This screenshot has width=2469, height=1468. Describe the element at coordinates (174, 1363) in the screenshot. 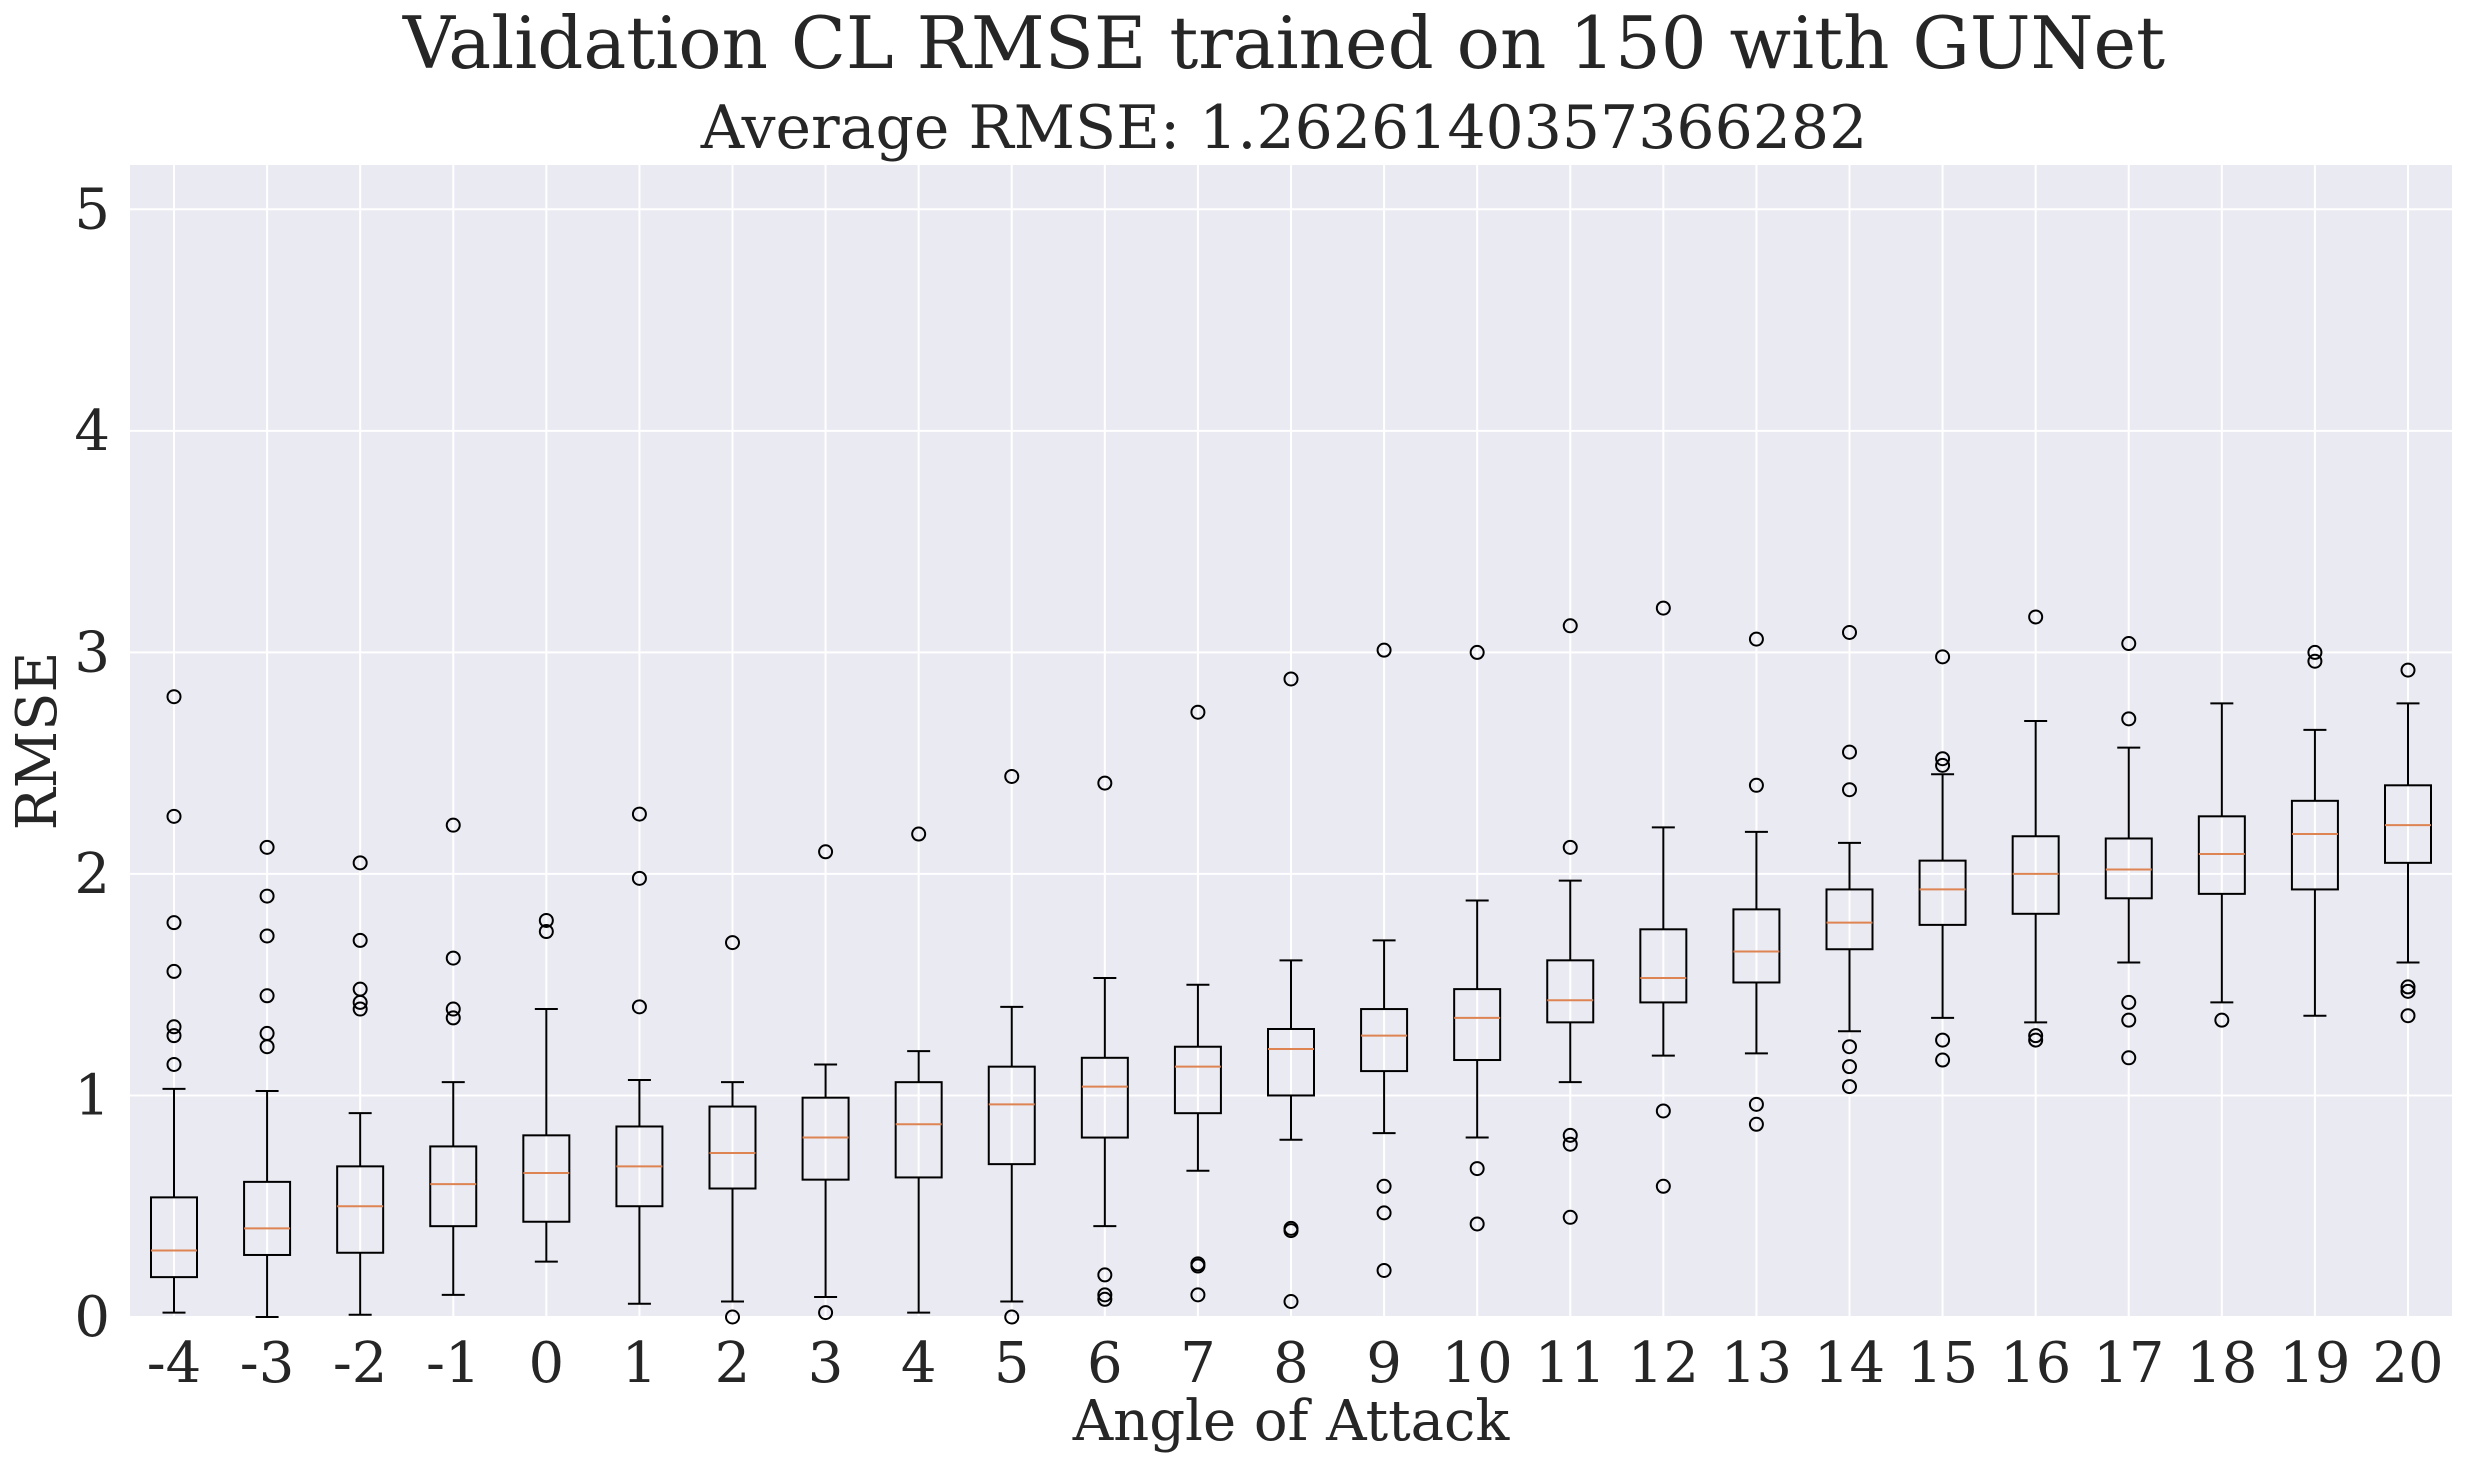

I see `x-tick-label: -4` at that location.